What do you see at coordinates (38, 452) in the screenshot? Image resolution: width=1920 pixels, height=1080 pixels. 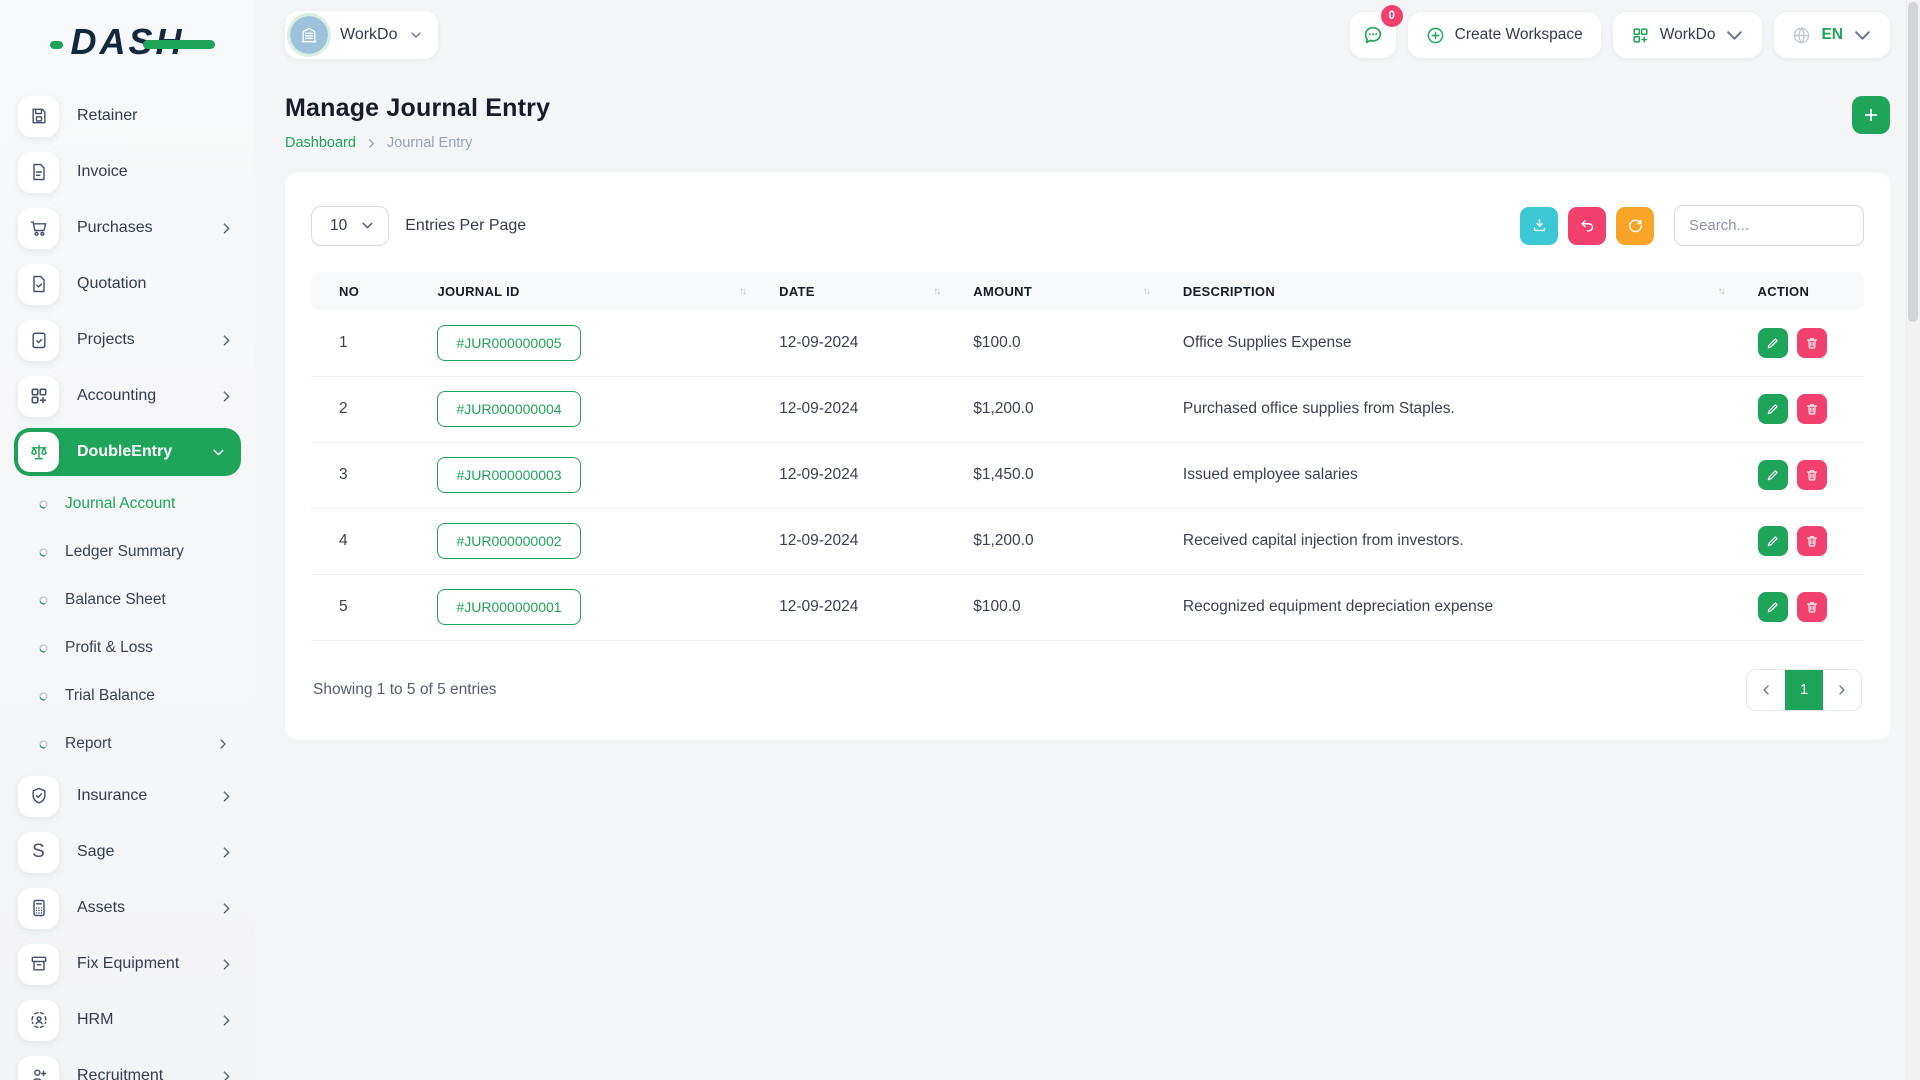 I see `scales-icon` at bounding box center [38, 452].